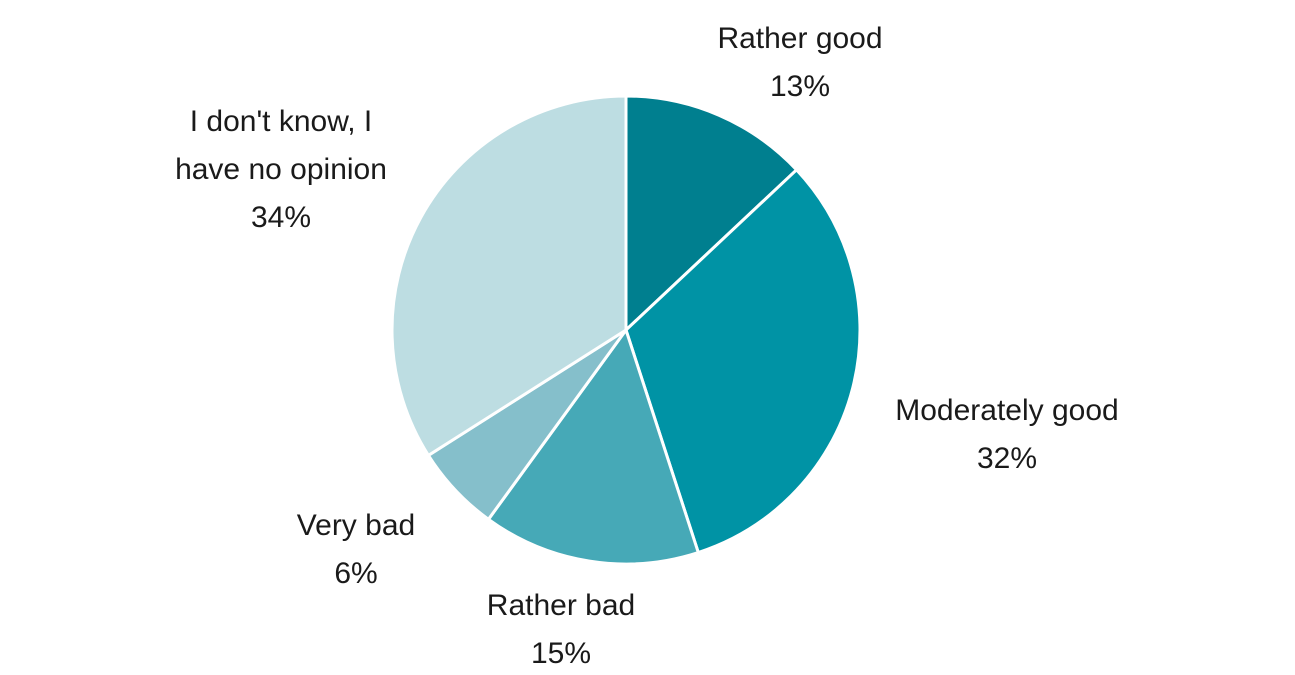  I want to click on slice-category-label: Very bad, so click(356, 525).